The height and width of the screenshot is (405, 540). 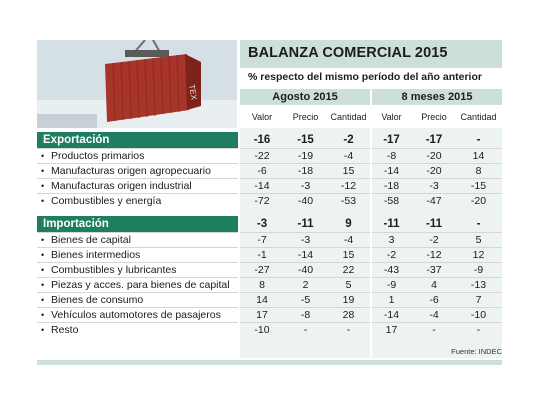 I want to click on row-label-text: Combustibles y energía, so click(x=106, y=201).